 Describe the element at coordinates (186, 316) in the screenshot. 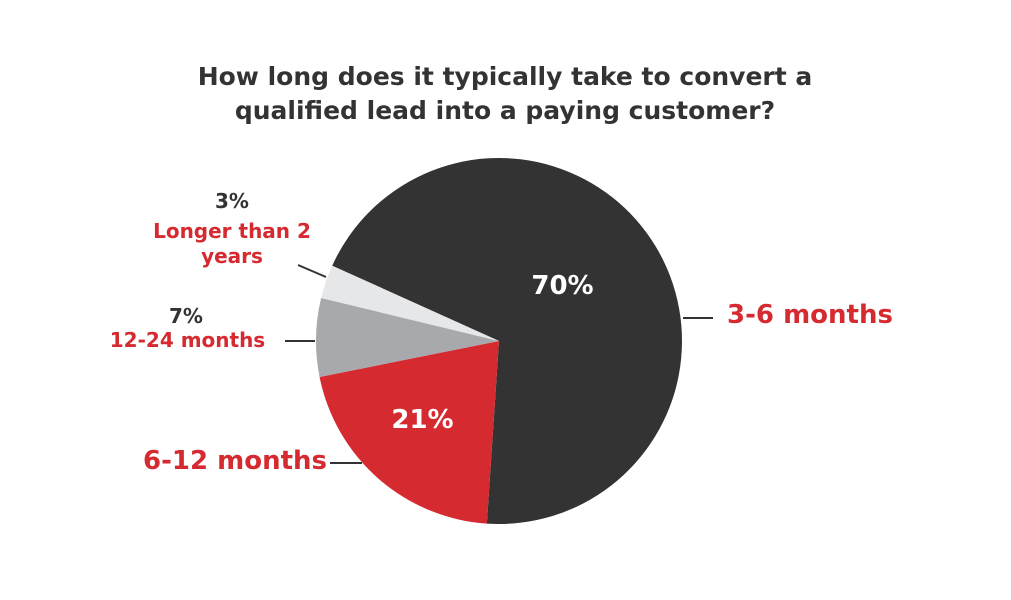

I see `value-label: 7%` at that location.